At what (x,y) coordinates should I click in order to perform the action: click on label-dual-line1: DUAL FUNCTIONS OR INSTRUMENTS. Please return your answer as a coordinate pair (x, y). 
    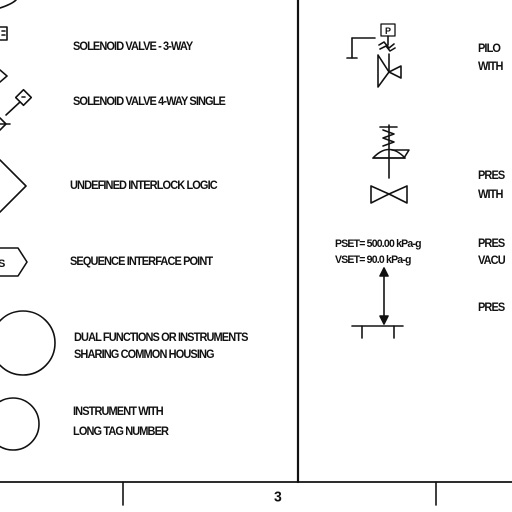
    Looking at the image, I should click on (161, 338).